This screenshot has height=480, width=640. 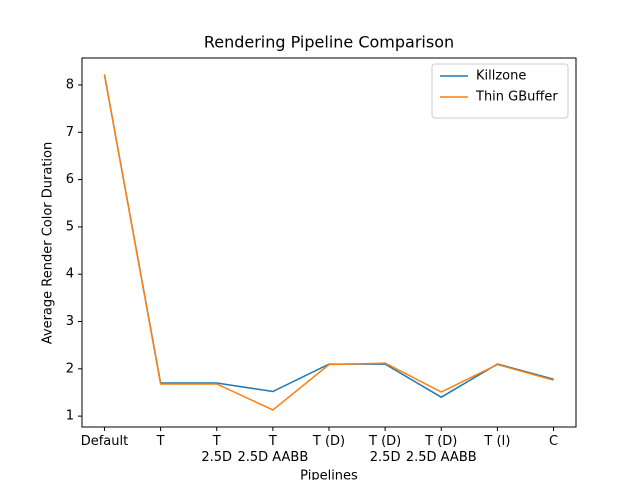 What do you see at coordinates (70, 274) in the screenshot?
I see `y-tick-label: 4` at bounding box center [70, 274].